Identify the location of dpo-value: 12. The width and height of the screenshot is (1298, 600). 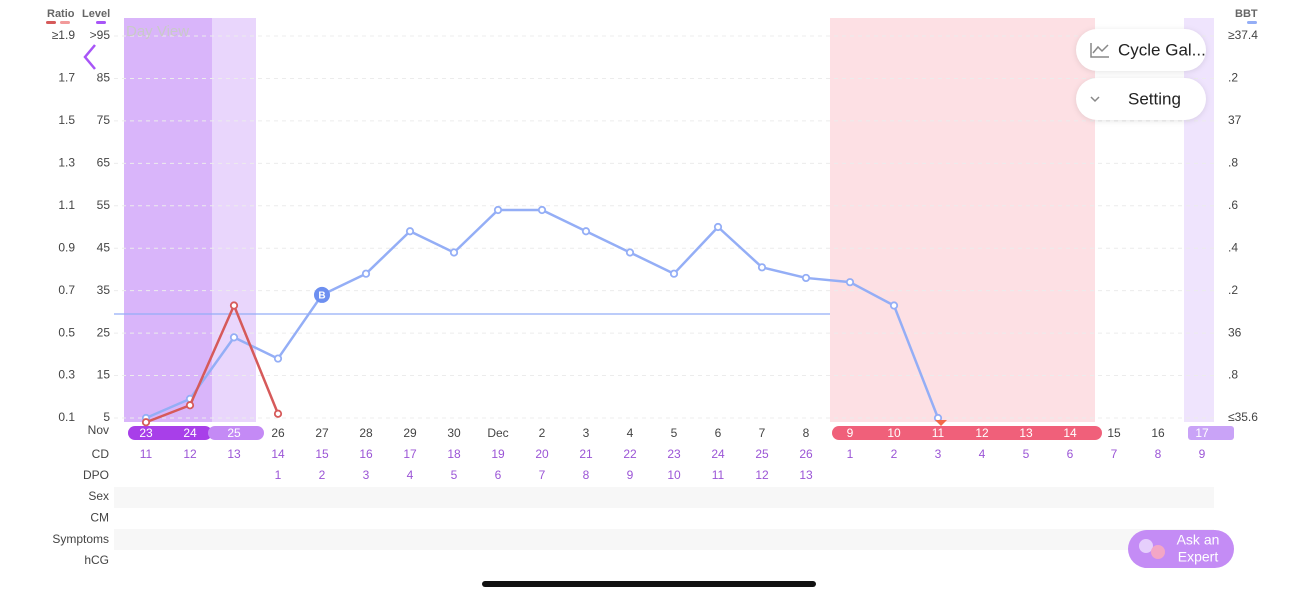
(762, 475).